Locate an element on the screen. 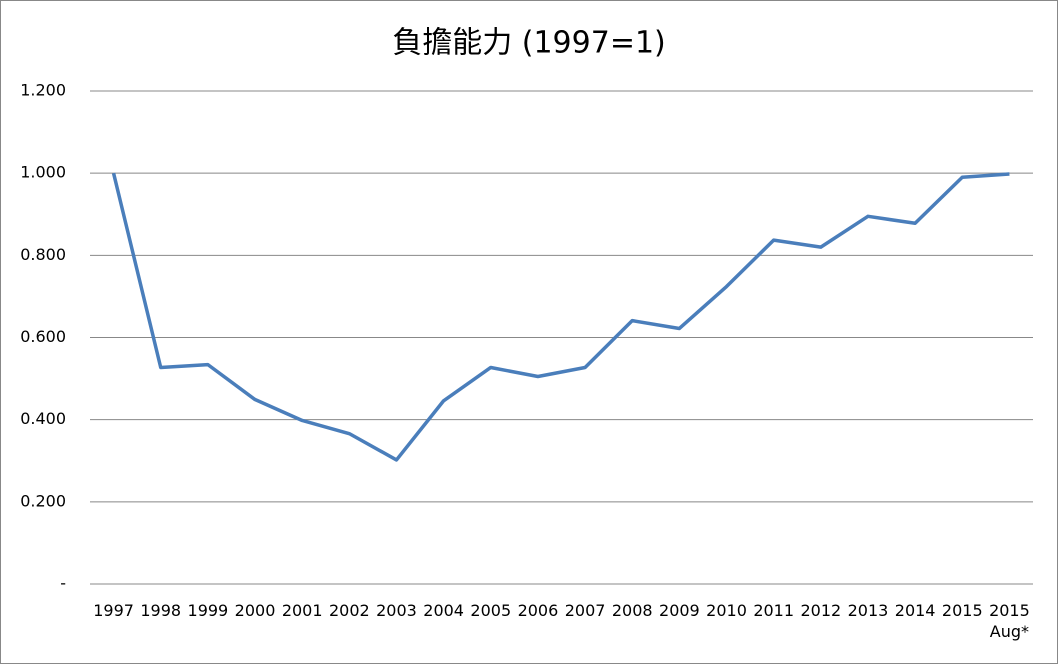 The width and height of the screenshot is (1058, 664). x-tick-label: 2002 is located at coordinates (349, 610).